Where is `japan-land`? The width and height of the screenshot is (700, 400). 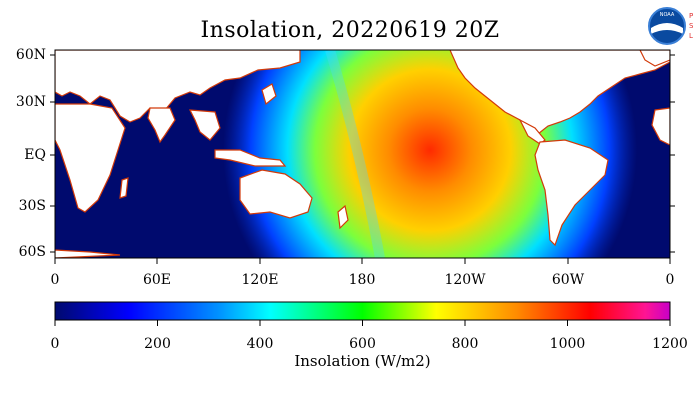 japan-land is located at coordinates (269, 94).